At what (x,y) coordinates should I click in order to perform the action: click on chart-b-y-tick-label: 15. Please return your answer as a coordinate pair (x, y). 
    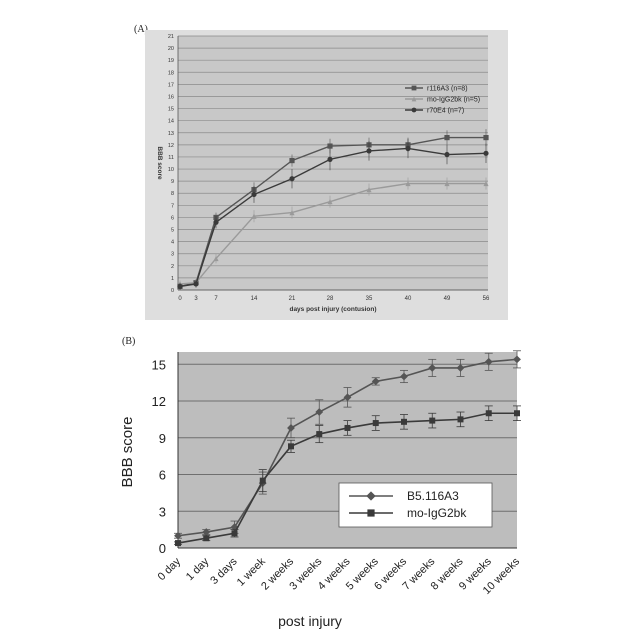
    Looking at the image, I should click on (159, 364).